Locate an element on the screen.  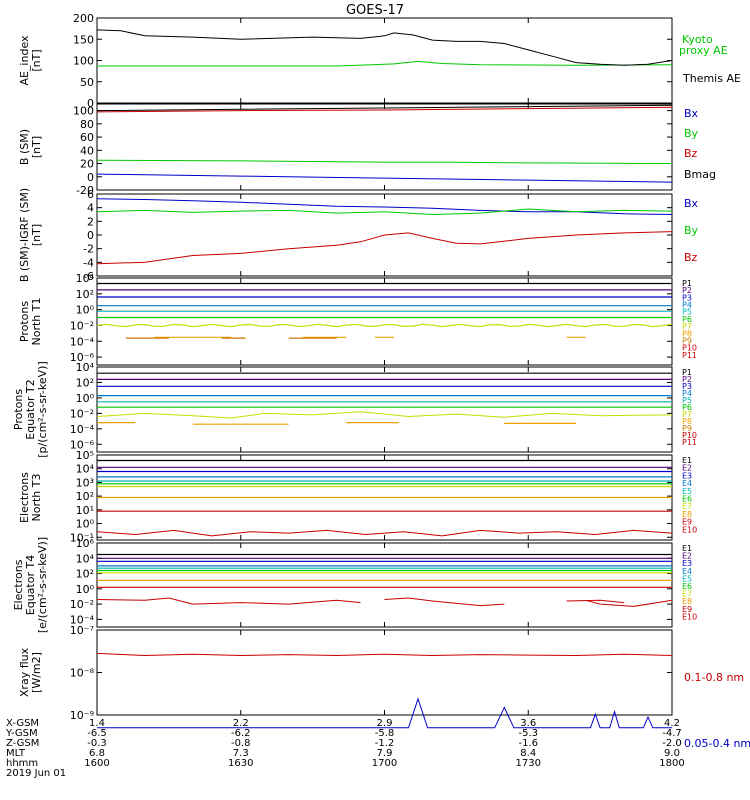
y-tick-label: -6 is located at coordinates (88, 276).